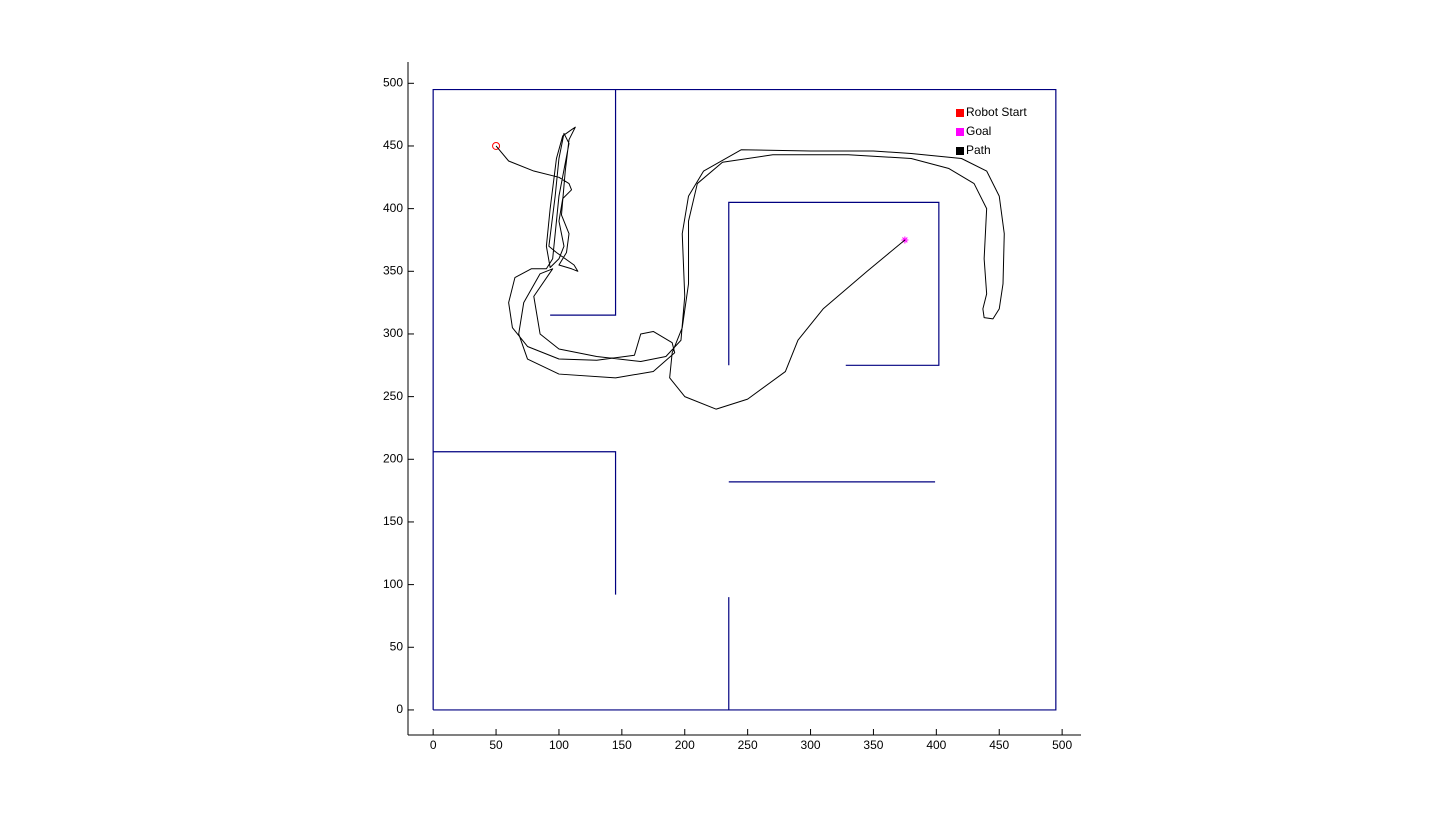 The image size is (1440, 826). What do you see at coordinates (1062, 745) in the screenshot?
I see `x-tick-label: 500` at bounding box center [1062, 745].